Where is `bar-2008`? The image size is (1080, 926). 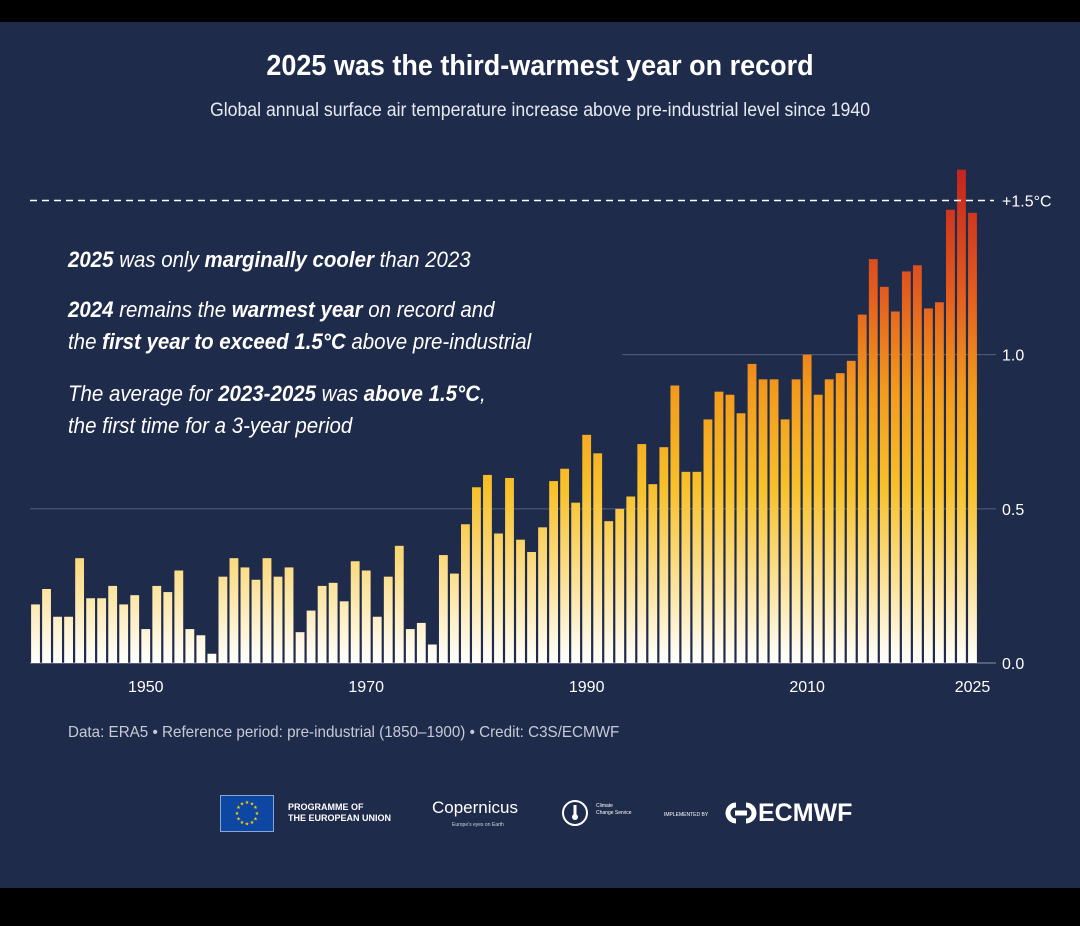 bar-2008 is located at coordinates (785, 541).